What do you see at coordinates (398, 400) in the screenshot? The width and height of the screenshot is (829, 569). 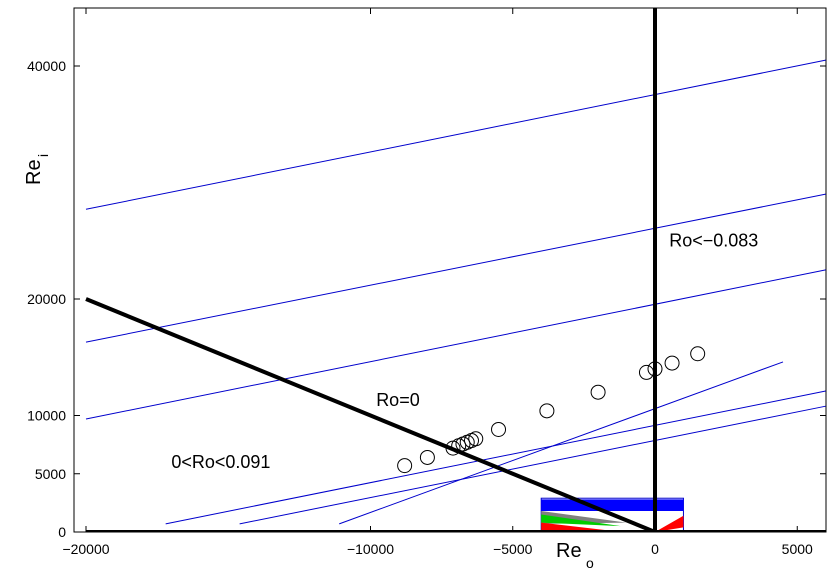 I see `annotation: Ro=0` at bounding box center [398, 400].